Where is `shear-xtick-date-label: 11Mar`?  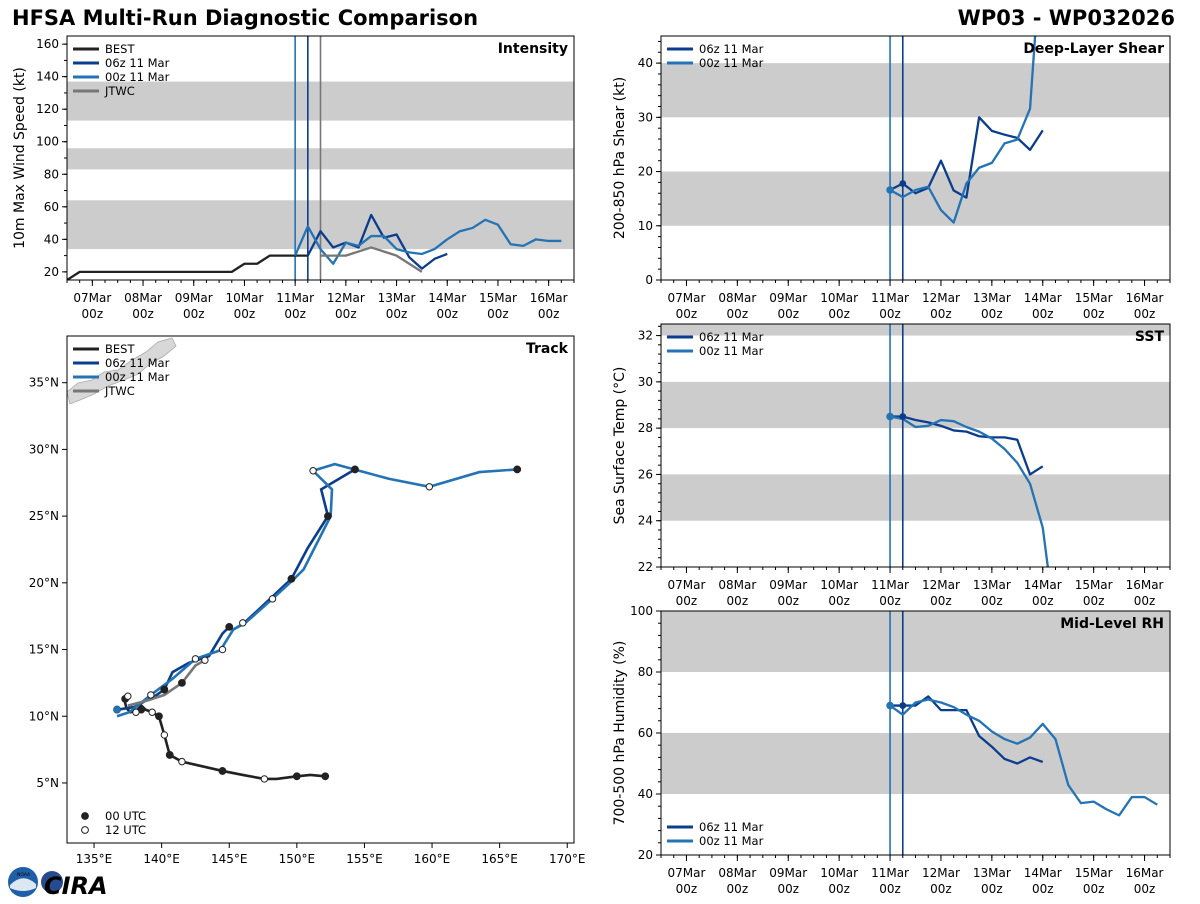
shear-xtick-date-label: 11Mar is located at coordinates (890, 298).